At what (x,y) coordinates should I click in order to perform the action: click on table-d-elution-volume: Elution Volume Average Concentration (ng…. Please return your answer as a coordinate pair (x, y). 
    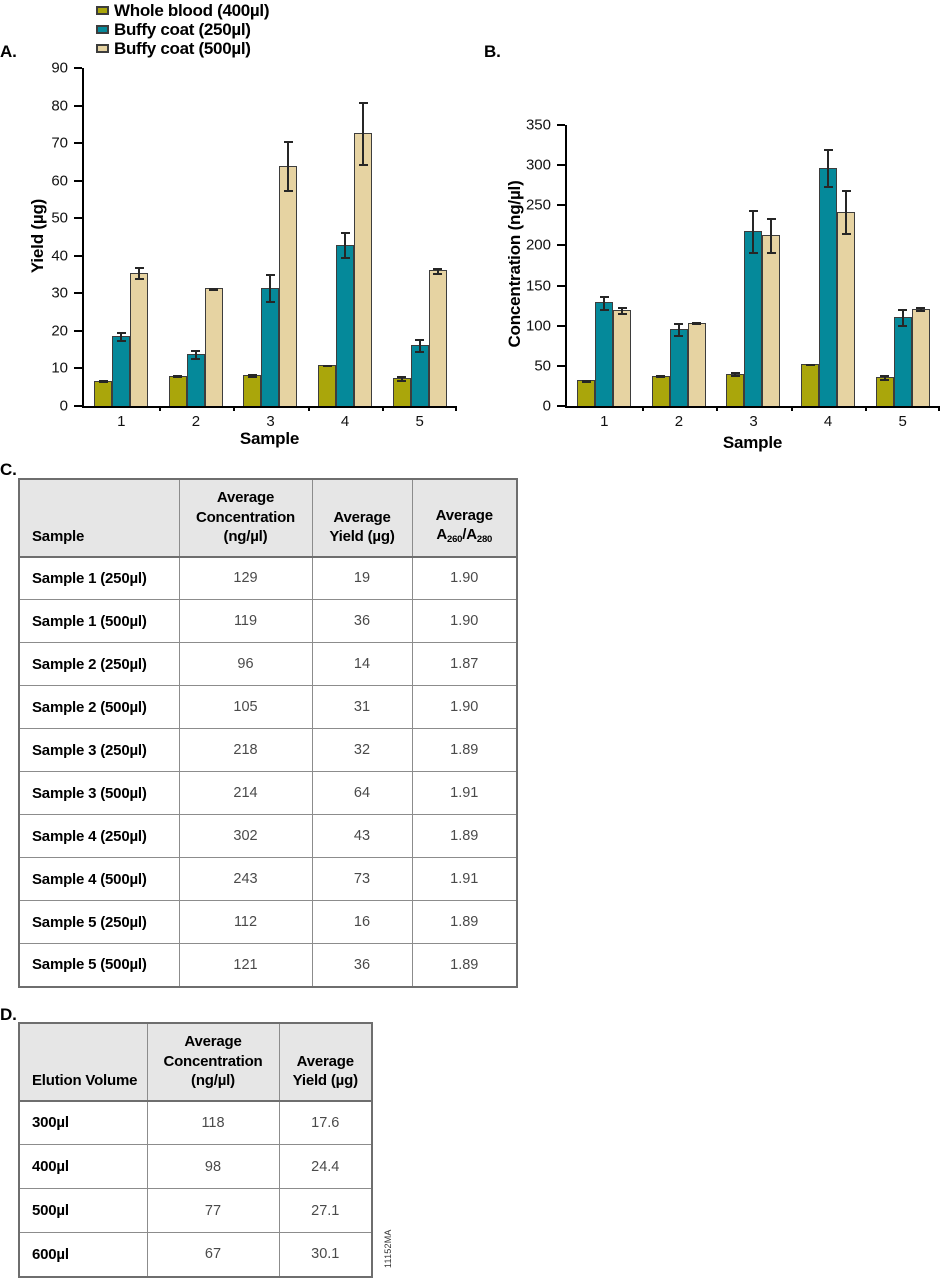
    Looking at the image, I should click on (195, 1150).